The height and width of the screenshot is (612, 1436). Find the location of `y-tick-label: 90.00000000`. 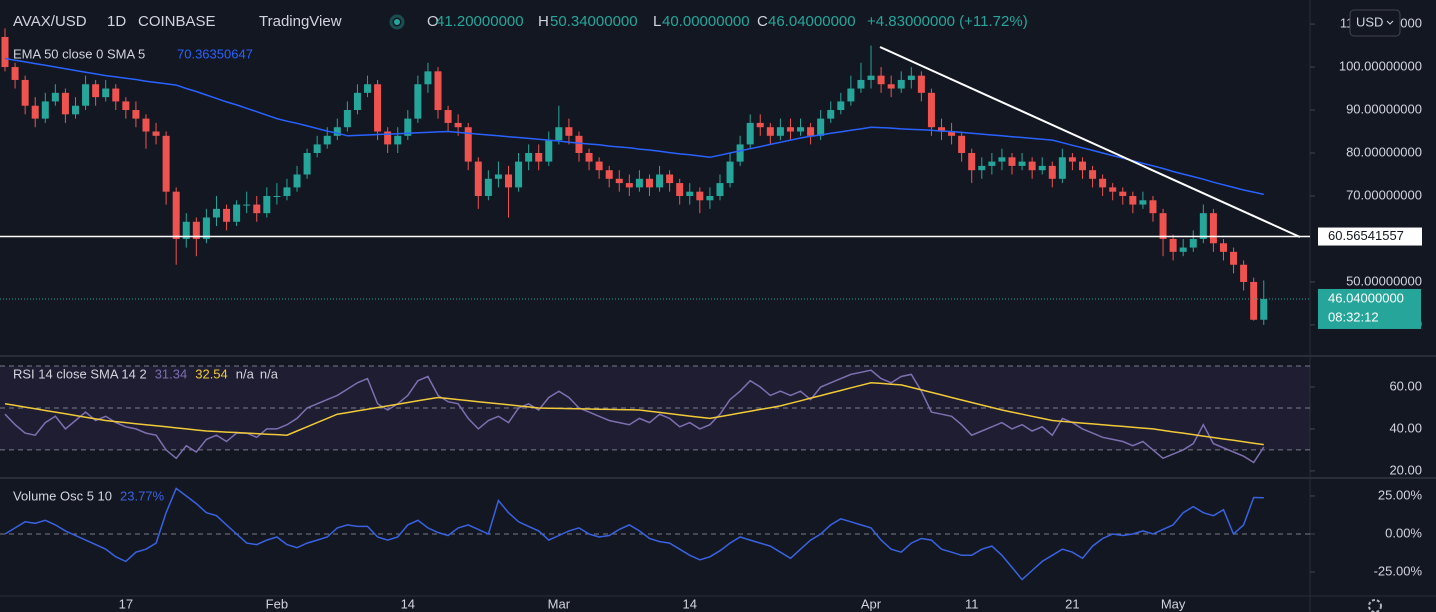

y-tick-label: 90.00000000 is located at coordinates (1384, 108).